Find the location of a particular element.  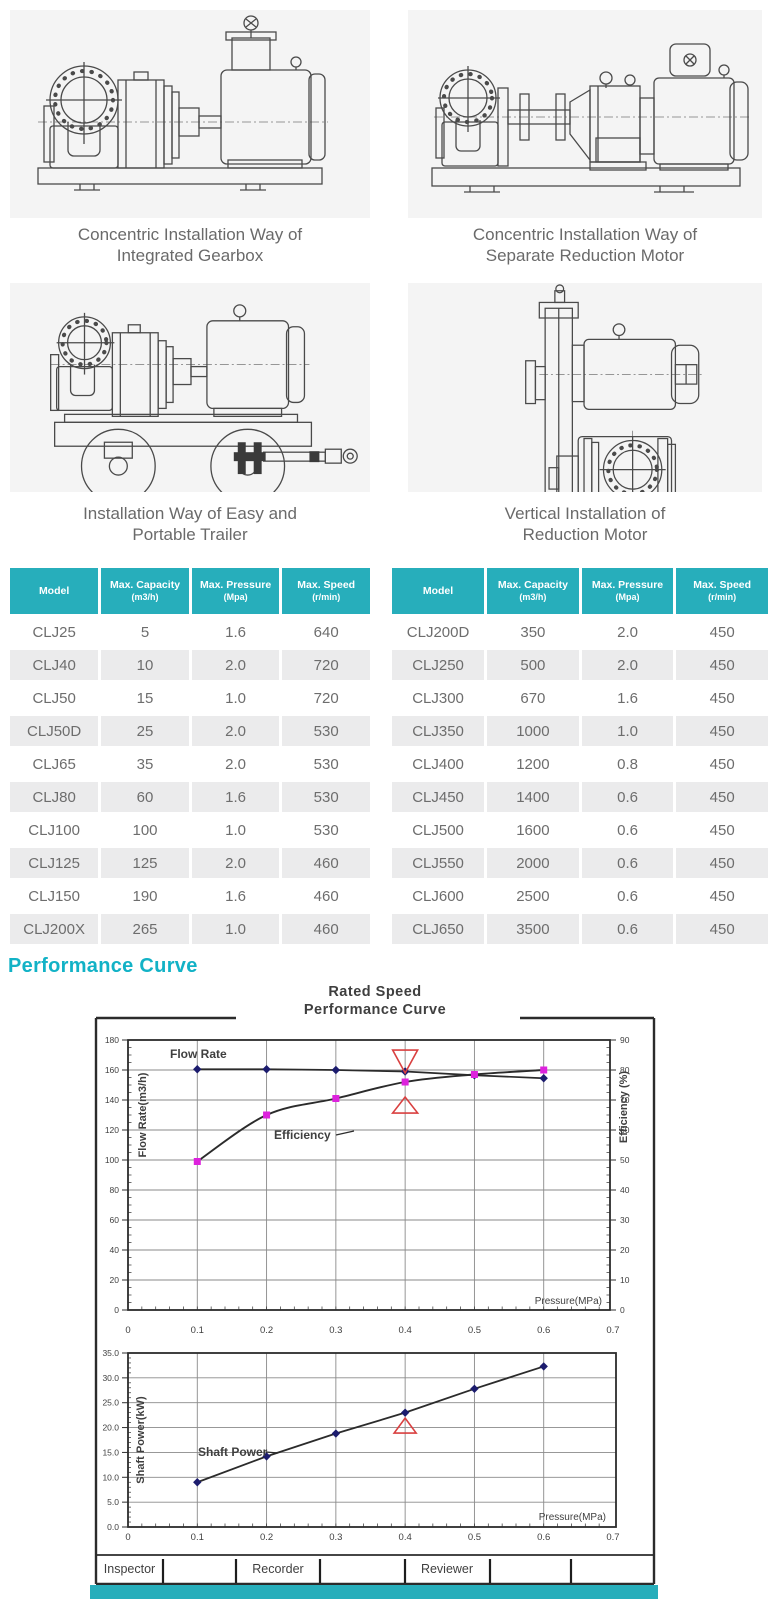

table-row: CLJ450 1400 0.6 450 is located at coordinates (580, 797).